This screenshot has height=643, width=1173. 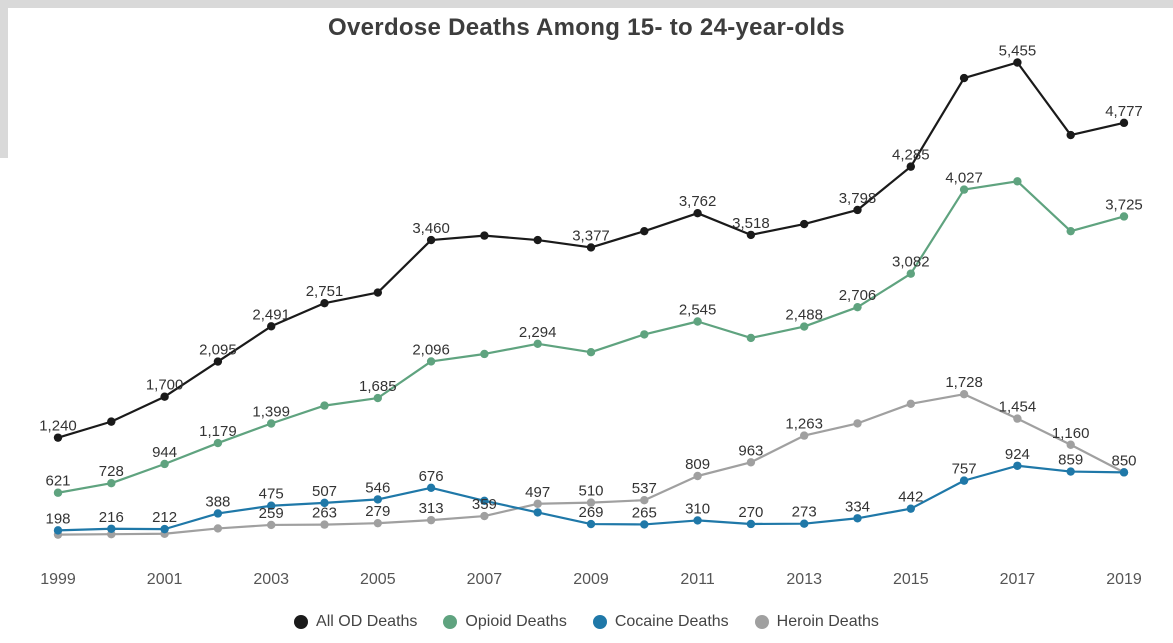 I want to click on legend-item: Opioid Deaths, so click(x=505, y=622).